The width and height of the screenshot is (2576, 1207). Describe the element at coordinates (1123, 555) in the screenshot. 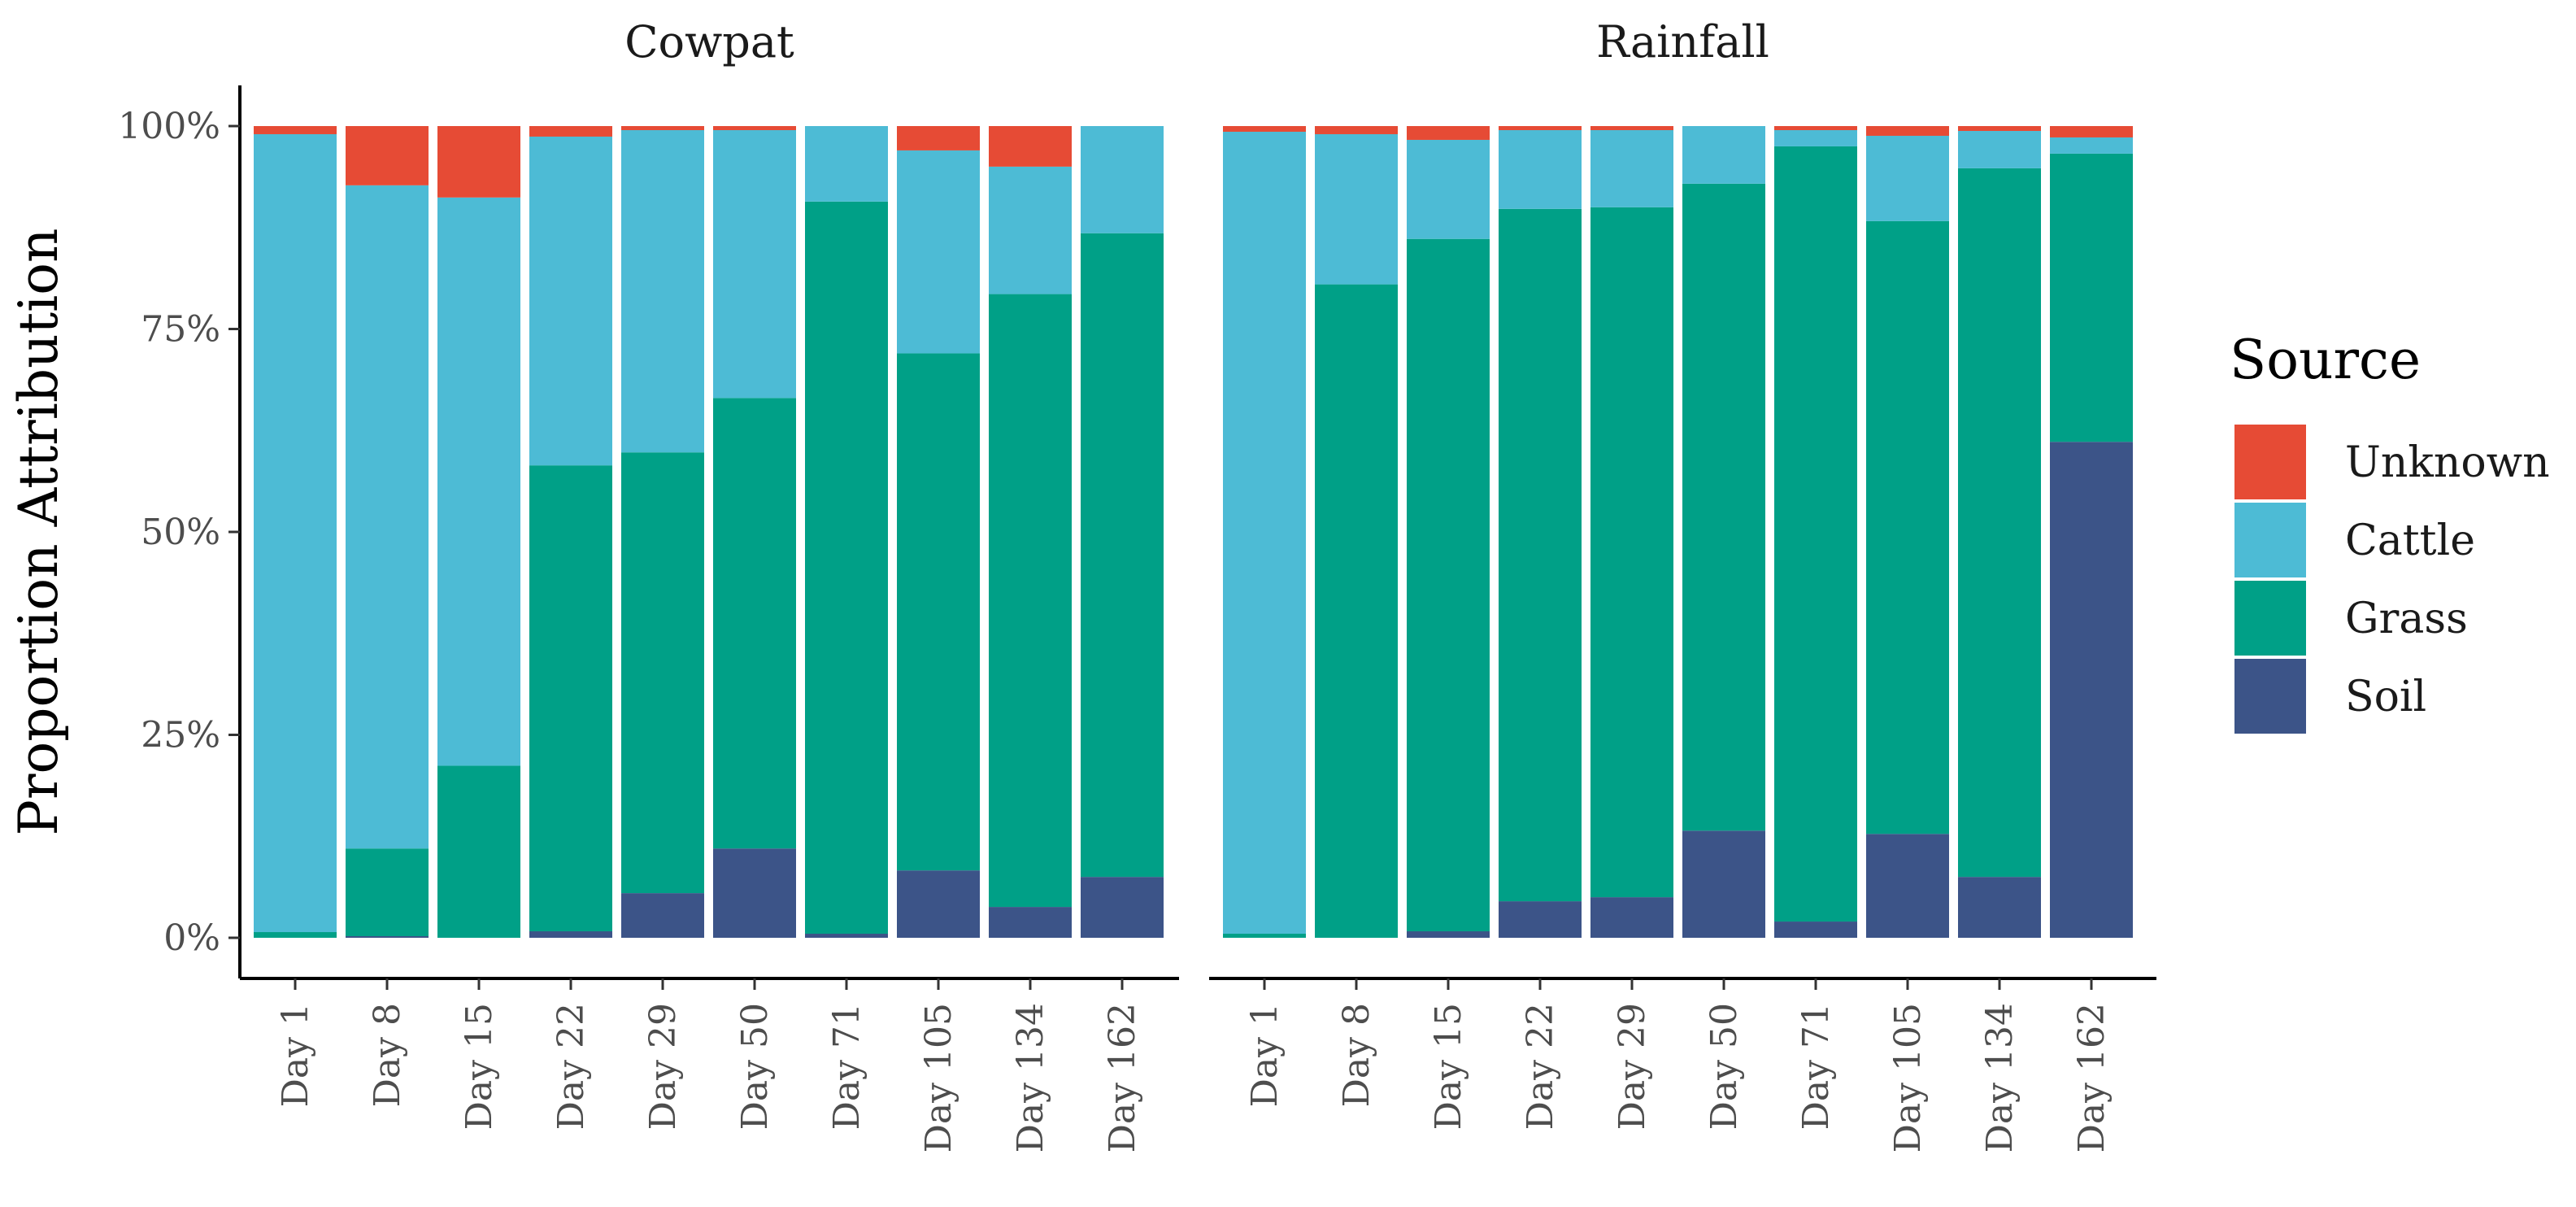

I see `bar-segment-cowpat-day-162-grass` at that location.